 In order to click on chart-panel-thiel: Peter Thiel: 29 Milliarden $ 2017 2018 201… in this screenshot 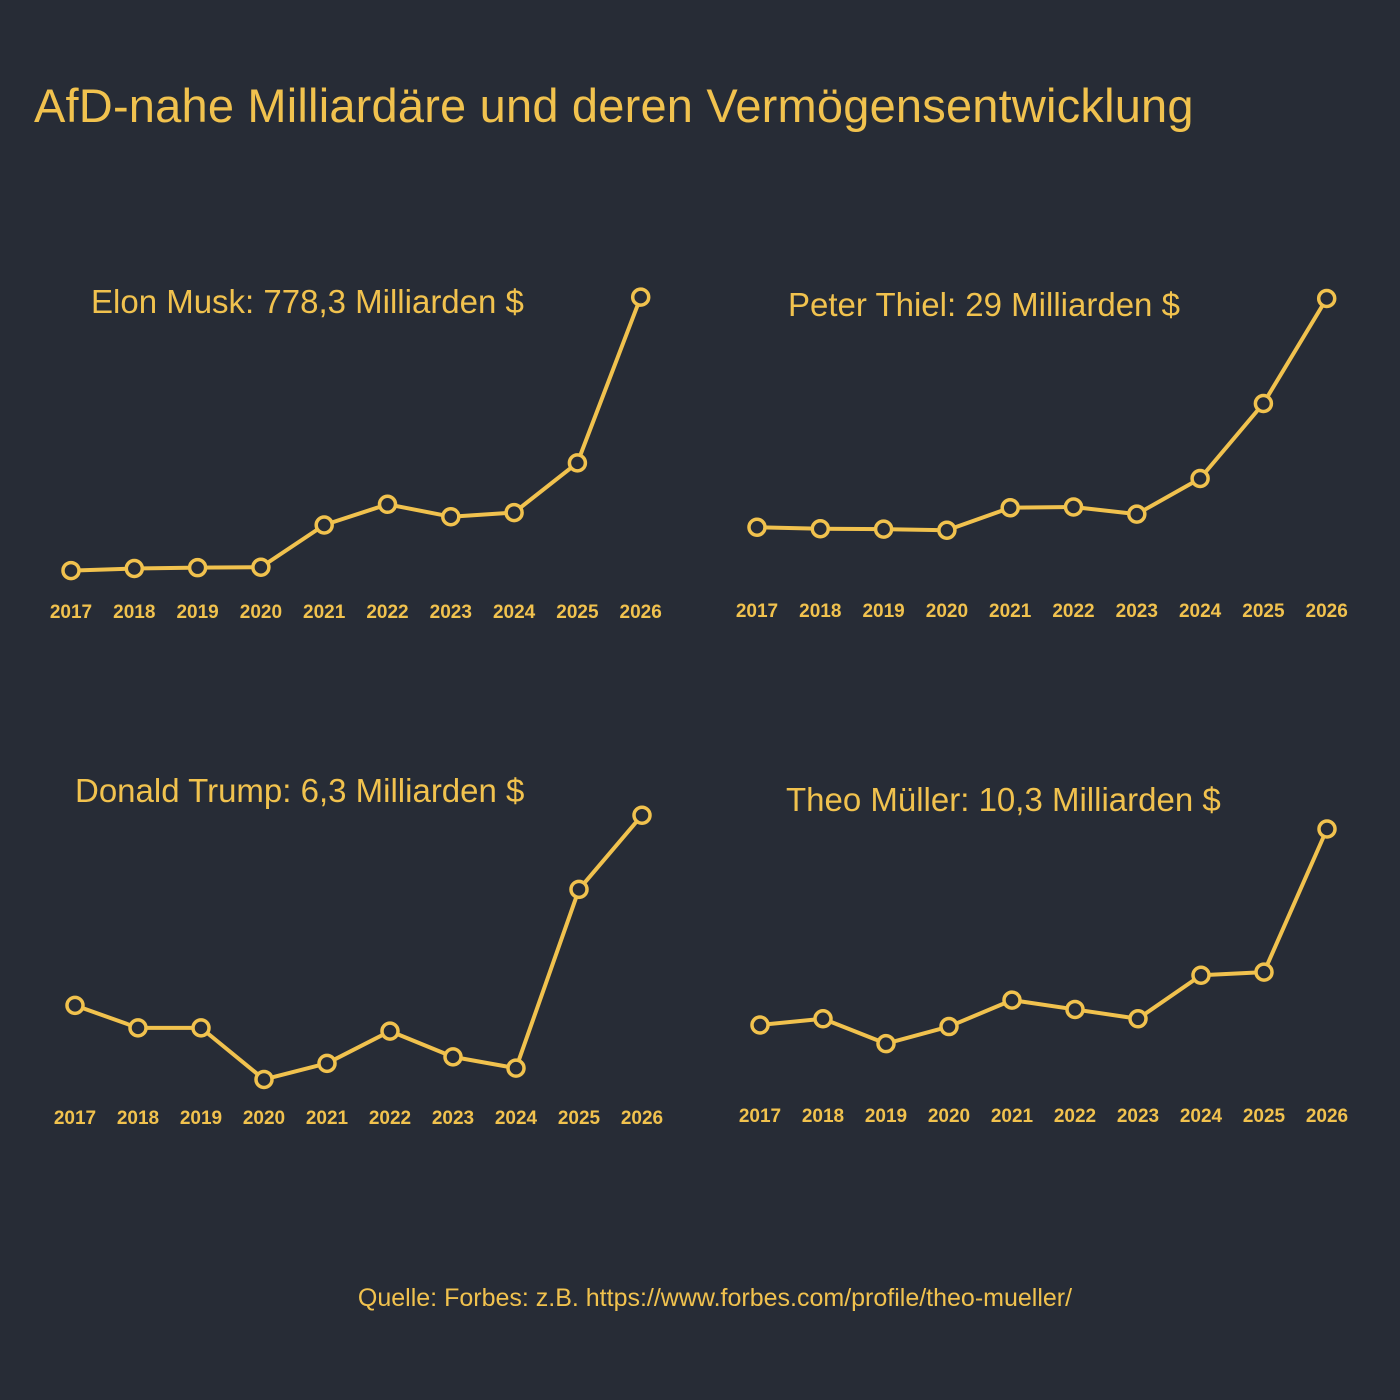, I will do `click(1055, 478)`.